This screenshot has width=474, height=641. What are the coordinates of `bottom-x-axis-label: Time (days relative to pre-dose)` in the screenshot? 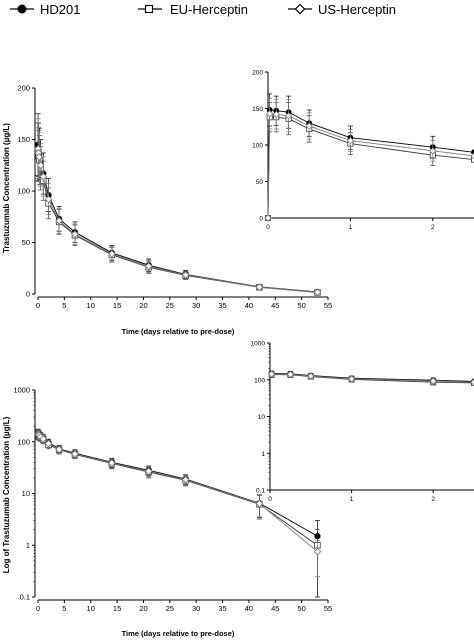 It's located at (178, 633).